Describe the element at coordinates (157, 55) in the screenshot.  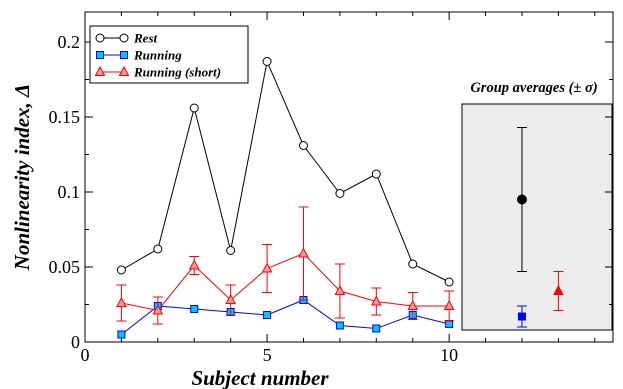
I see `legend-running-label: Running` at that location.